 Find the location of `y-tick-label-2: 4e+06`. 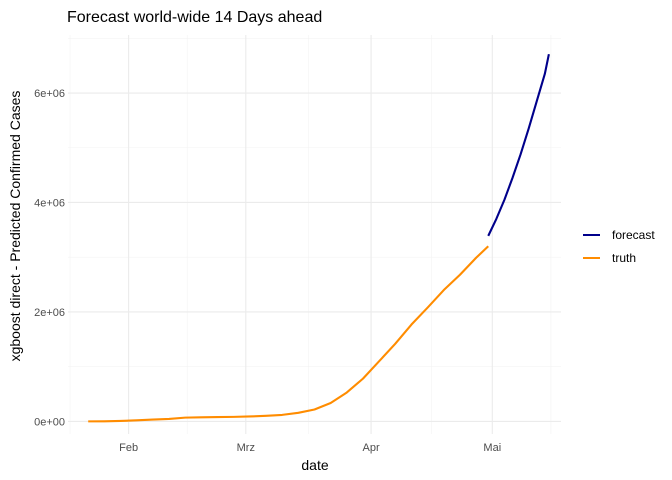

y-tick-label-2: 4e+06 is located at coordinates (49, 203).